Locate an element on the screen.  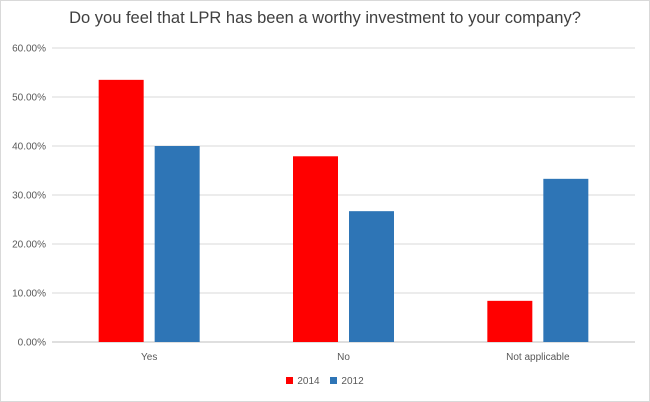
y-tick-label: 50.00% is located at coordinates (29, 98).